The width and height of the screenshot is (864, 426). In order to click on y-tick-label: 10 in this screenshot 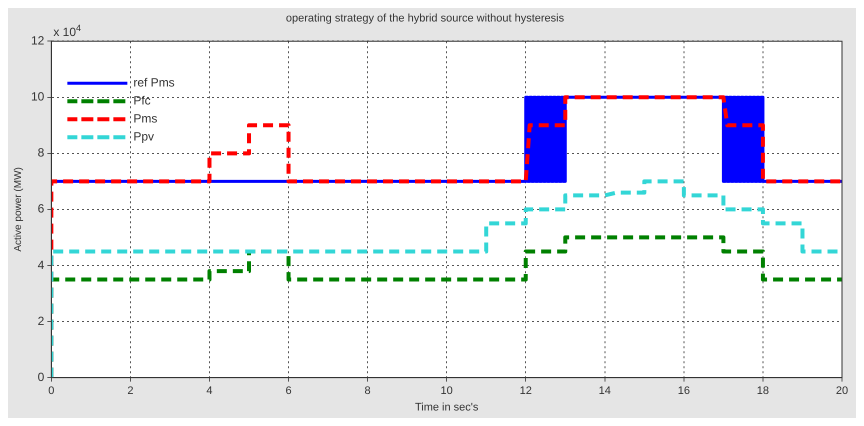, I will do `click(37, 97)`.